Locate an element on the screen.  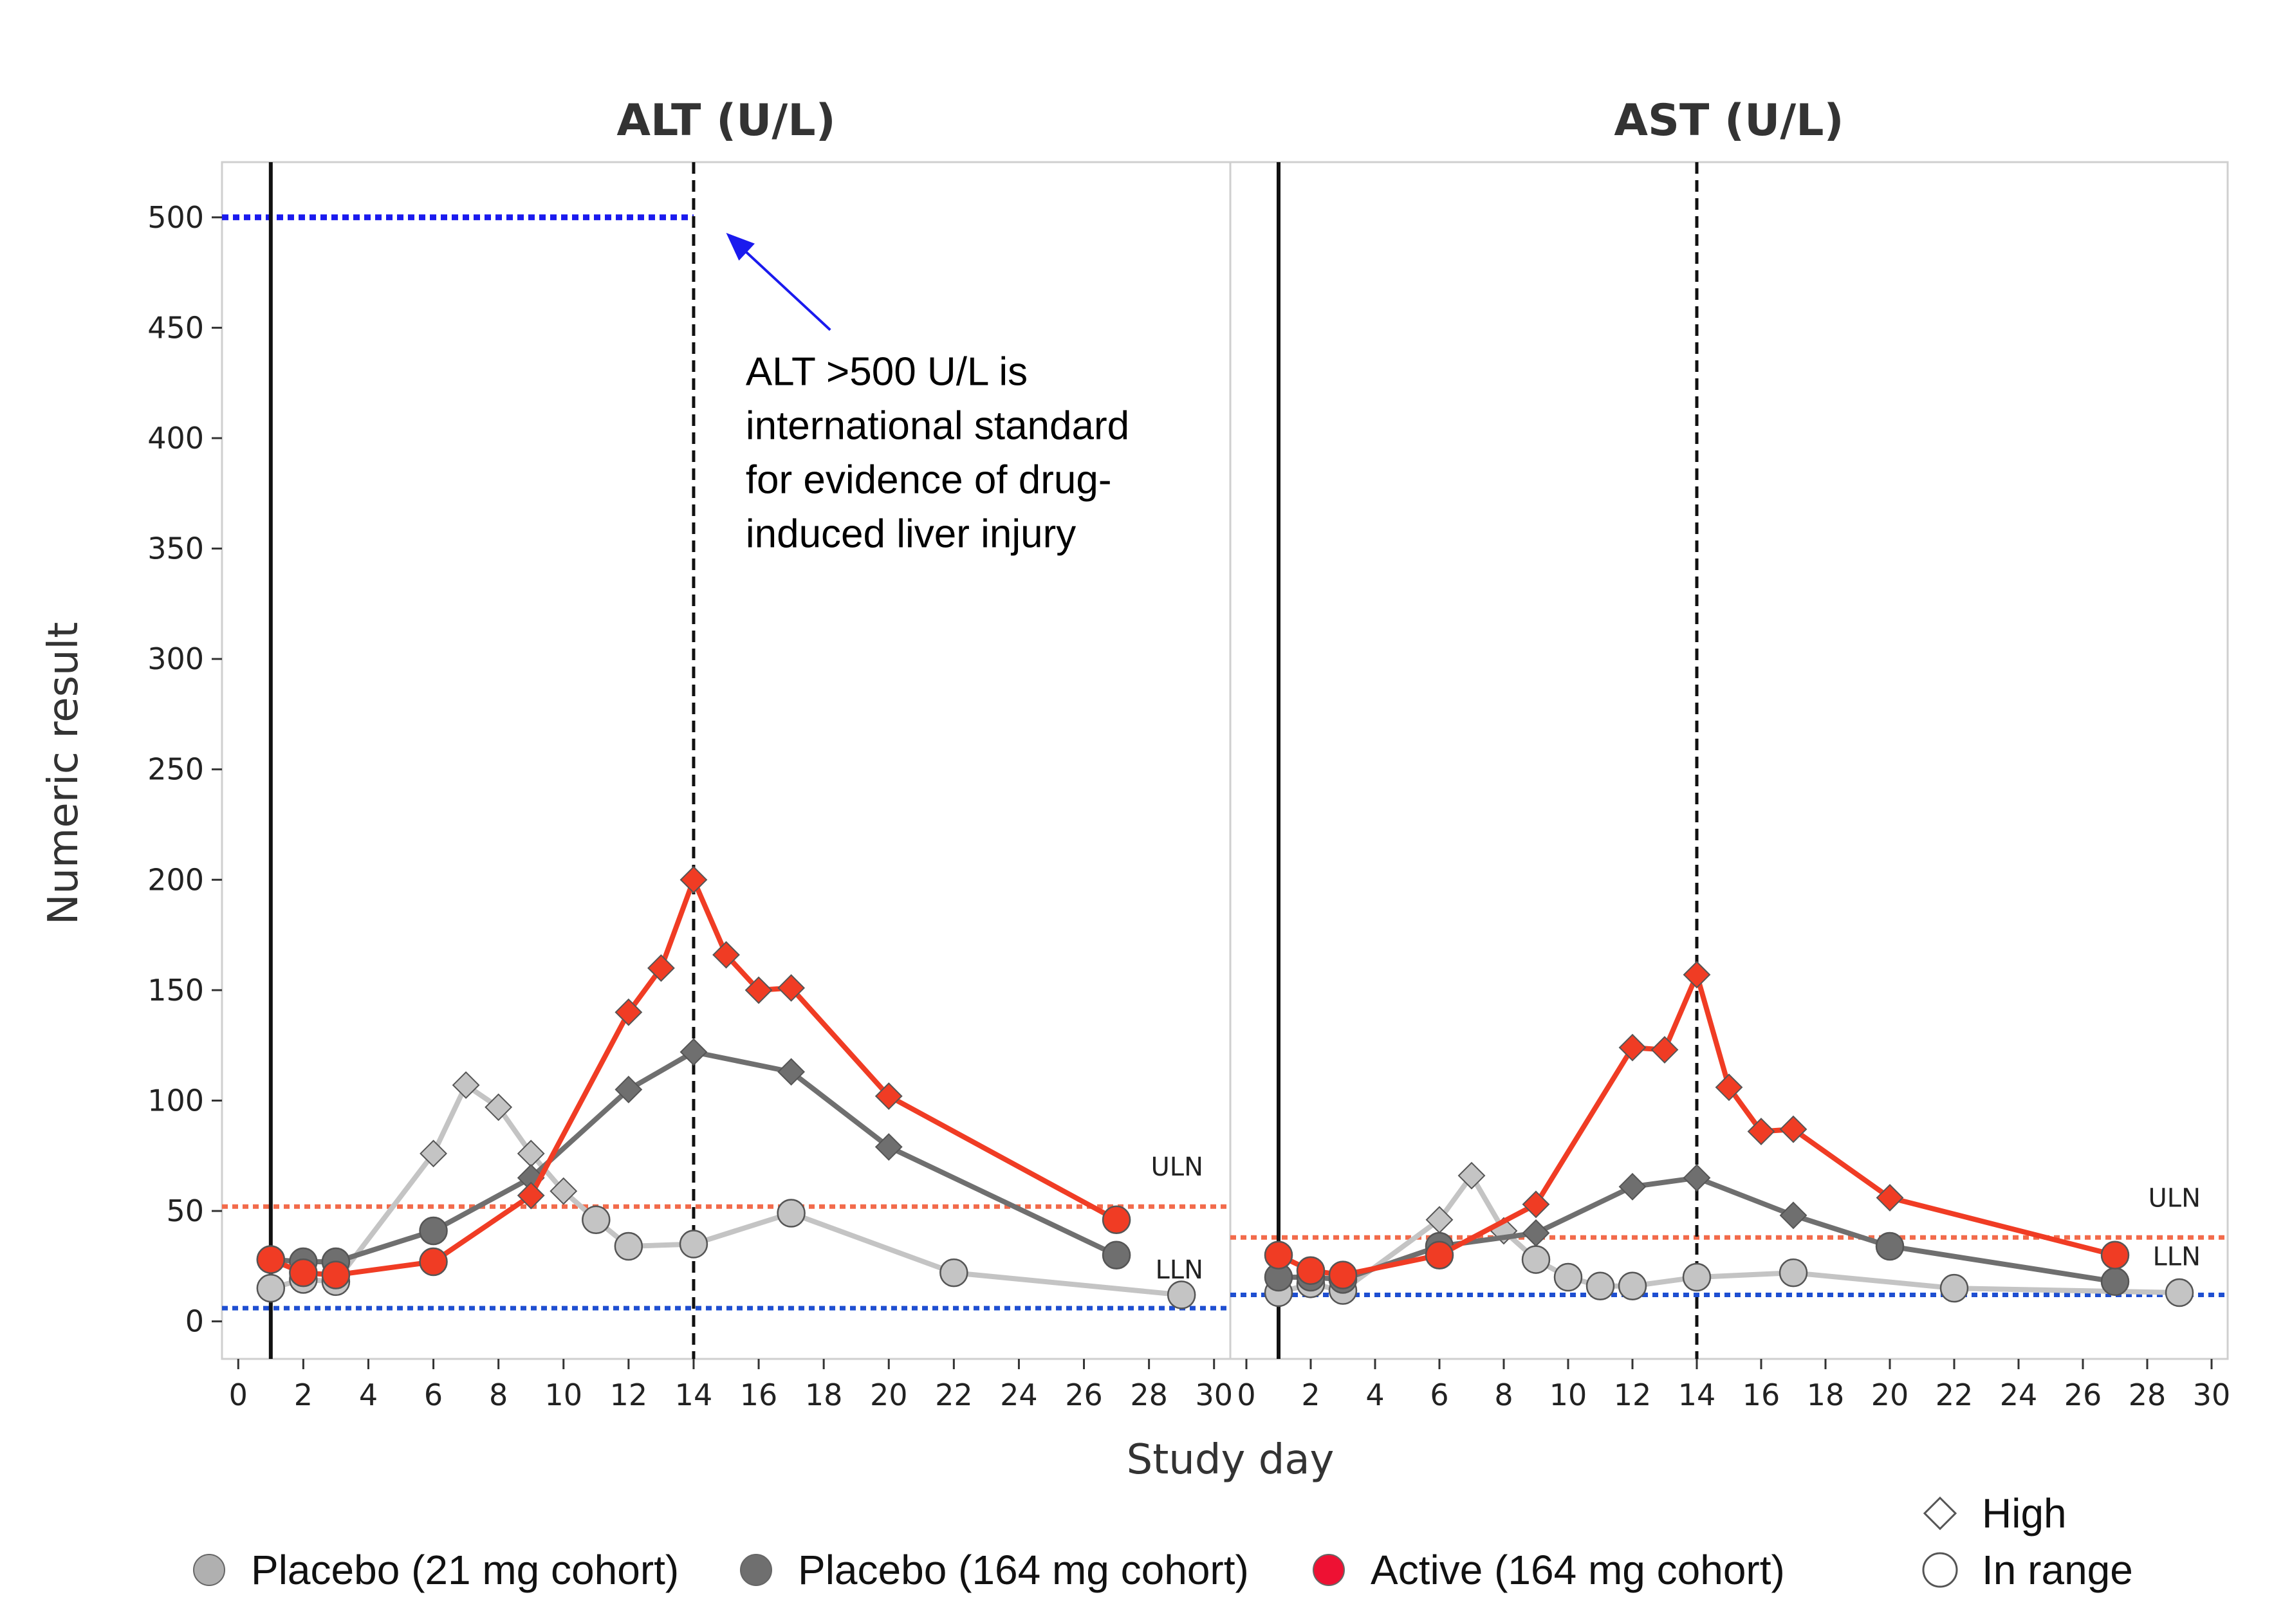
y-tick-label: 400 is located at coordinates (175, 439).